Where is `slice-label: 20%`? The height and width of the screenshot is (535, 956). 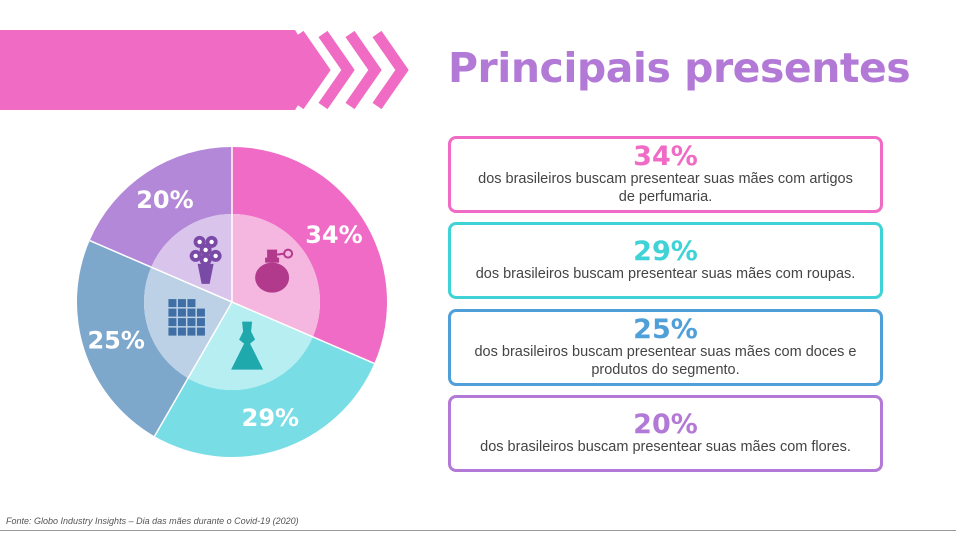
slice-label: 20% is located at coordinates (164, 200).